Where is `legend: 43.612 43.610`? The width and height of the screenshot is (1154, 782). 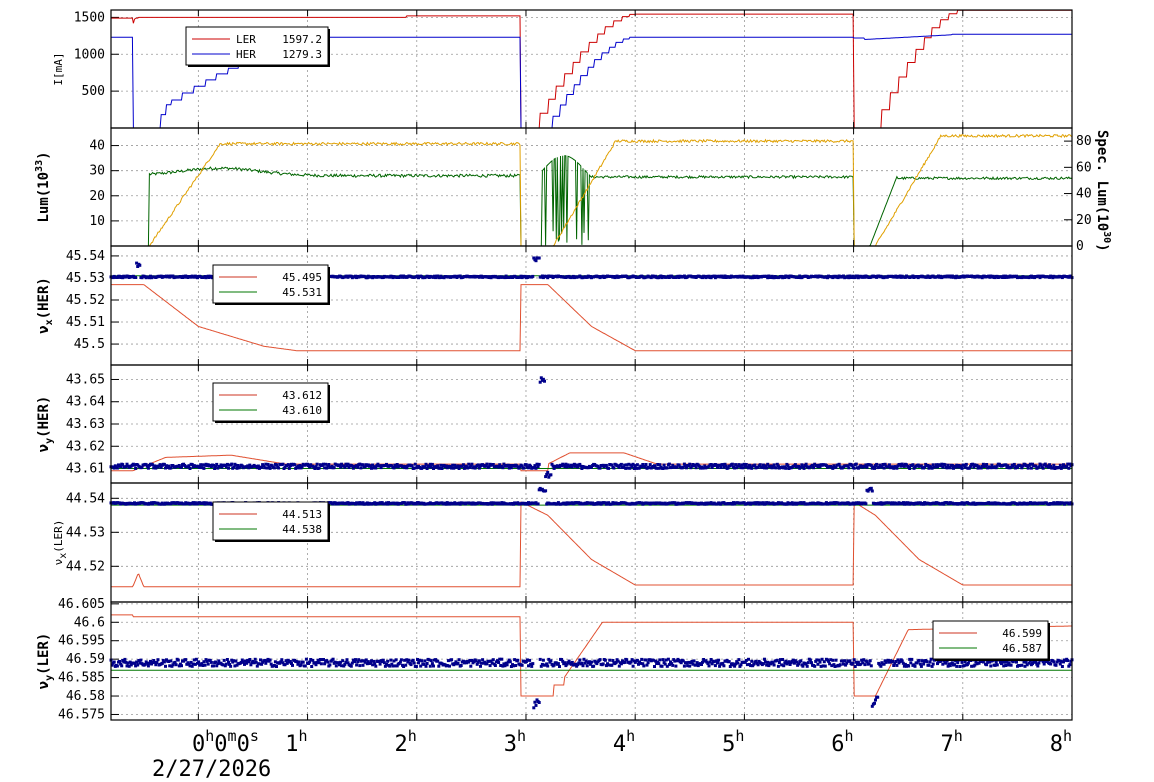 legend: 43.612 43.610 is located at coordinates (271, 402).